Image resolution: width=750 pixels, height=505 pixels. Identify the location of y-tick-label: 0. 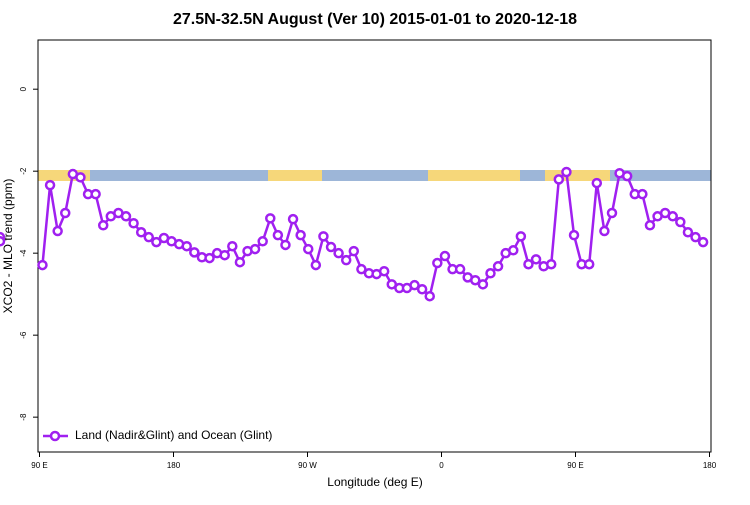
(23, 88).